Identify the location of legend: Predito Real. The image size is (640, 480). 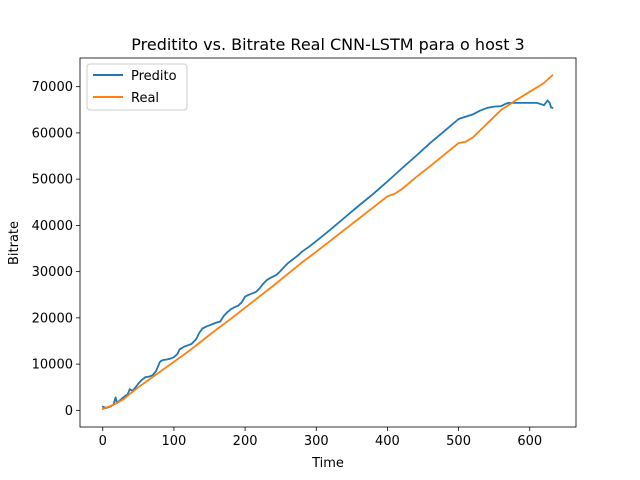
(137, 87).